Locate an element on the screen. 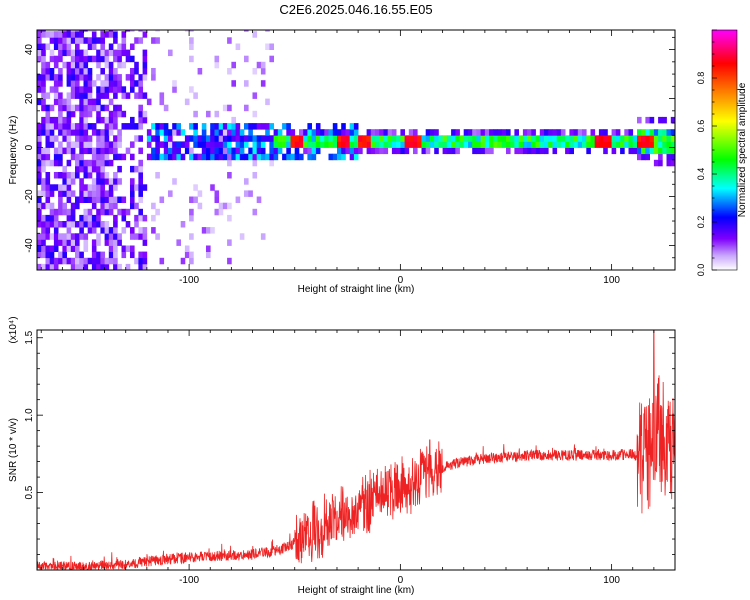  y-tick-label: 20 is located at coordinates (29, 99).